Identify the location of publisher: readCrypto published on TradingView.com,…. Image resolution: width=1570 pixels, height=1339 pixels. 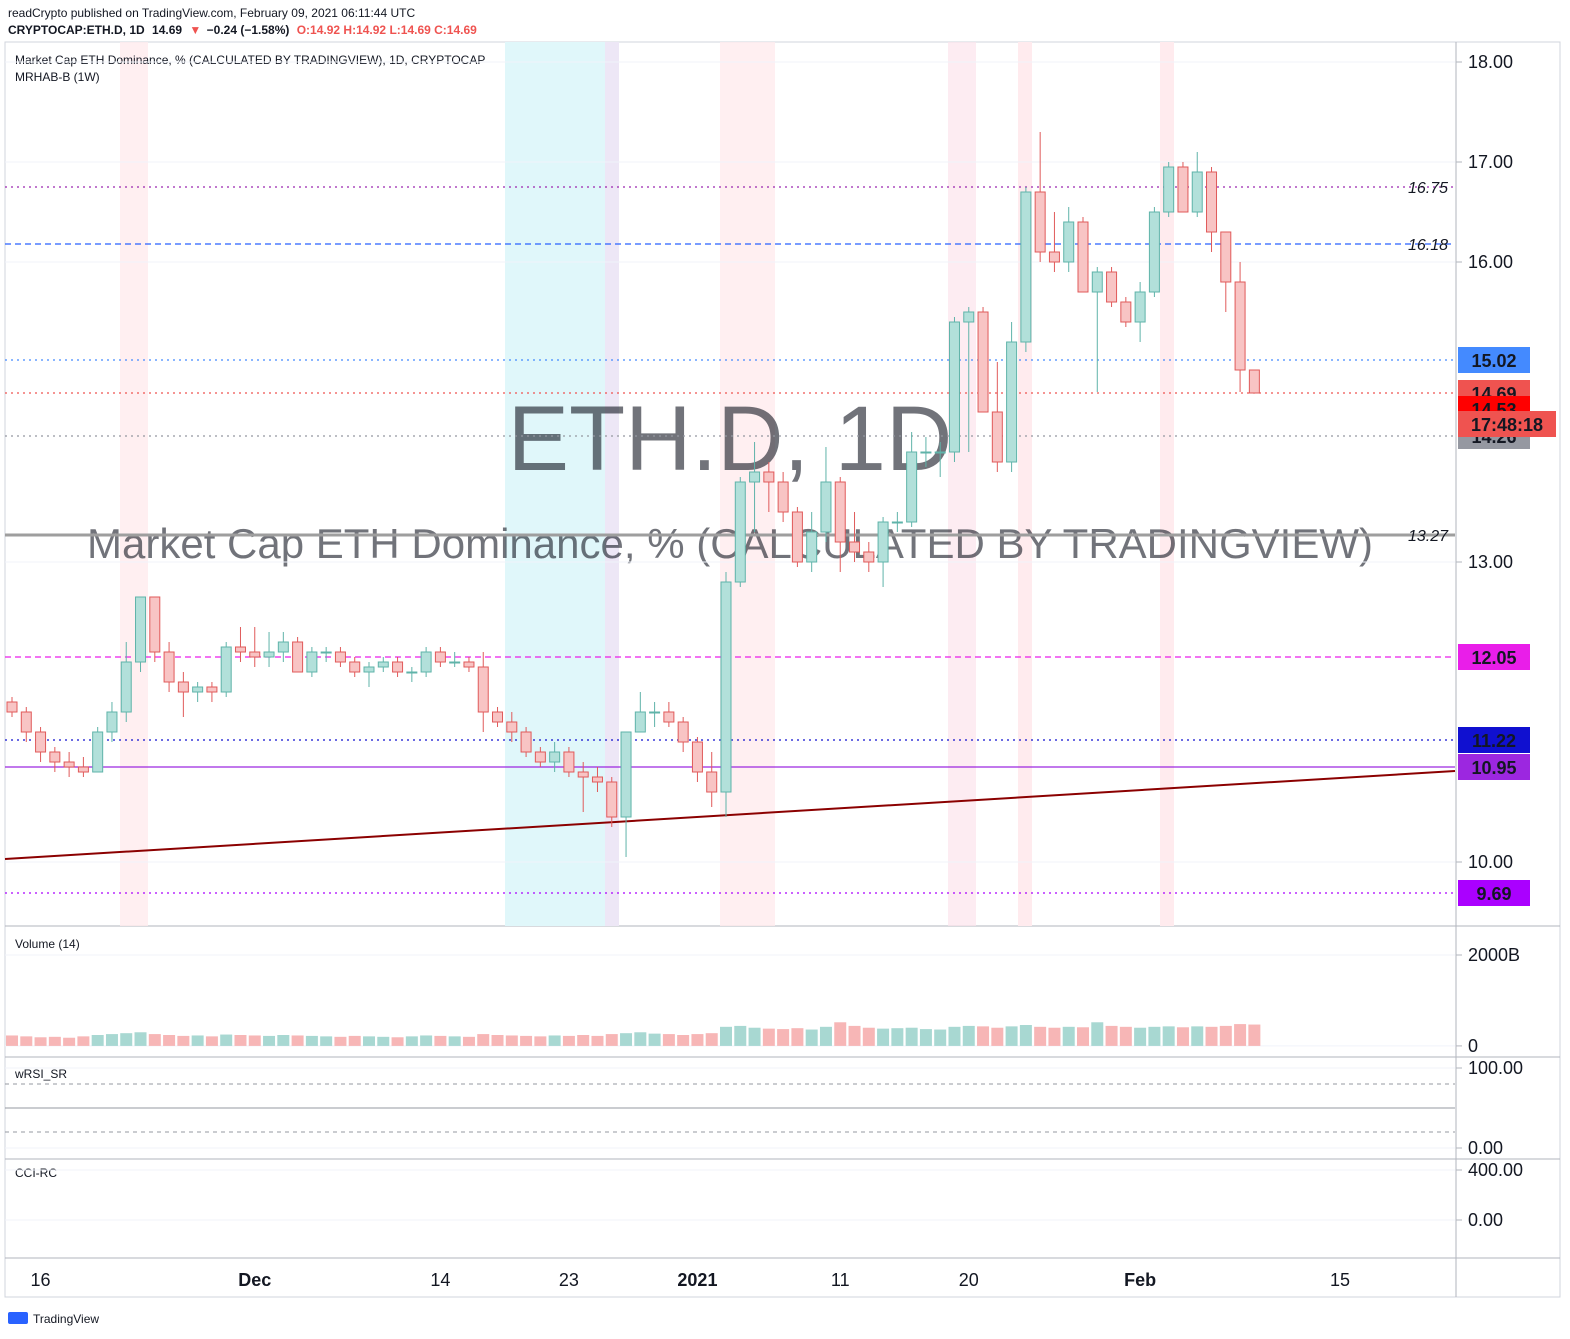
(211, 13).